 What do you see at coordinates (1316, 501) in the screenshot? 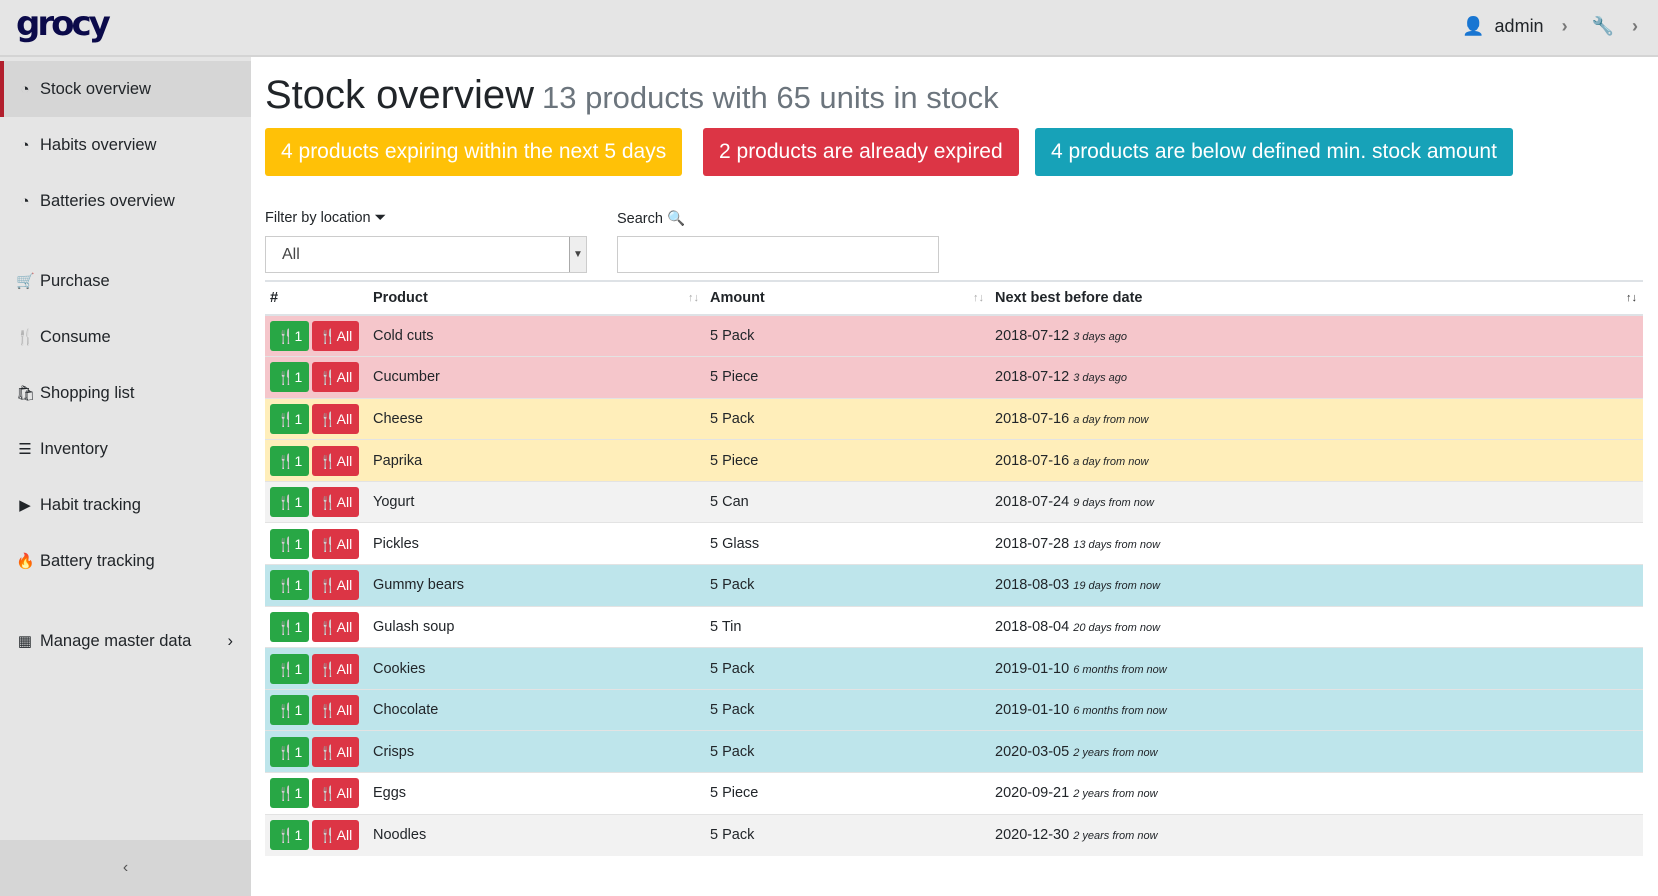
I see `best-before-date: 2018-07-24 9 days from now` at bounding box center [1316, 501].